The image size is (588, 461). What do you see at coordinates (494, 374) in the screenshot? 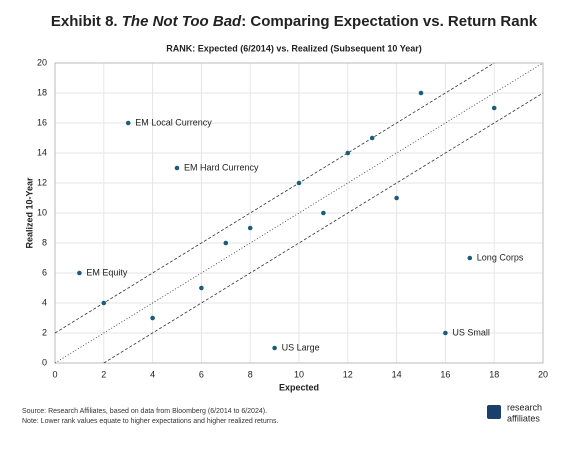
I see `x-tick-label: 18` at bounding box center [494, 374].